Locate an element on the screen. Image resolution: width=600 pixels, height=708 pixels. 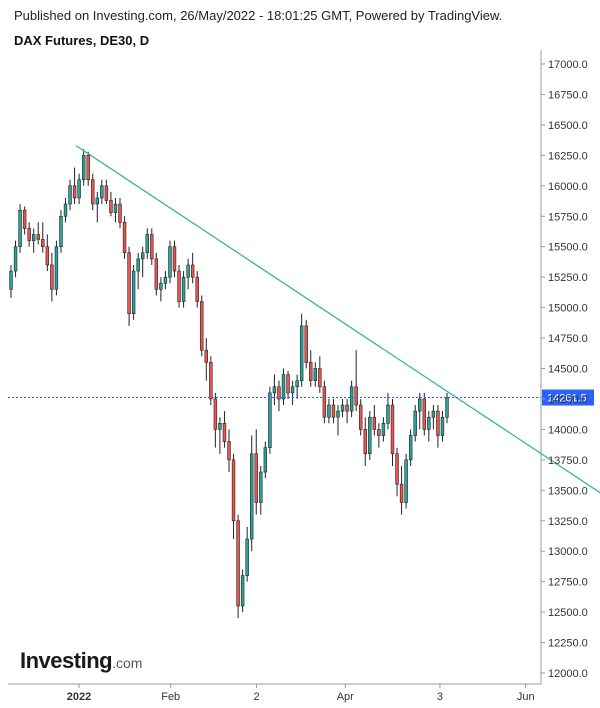
y-tick-label: 17000.0 is located at coordinates (568, 65).